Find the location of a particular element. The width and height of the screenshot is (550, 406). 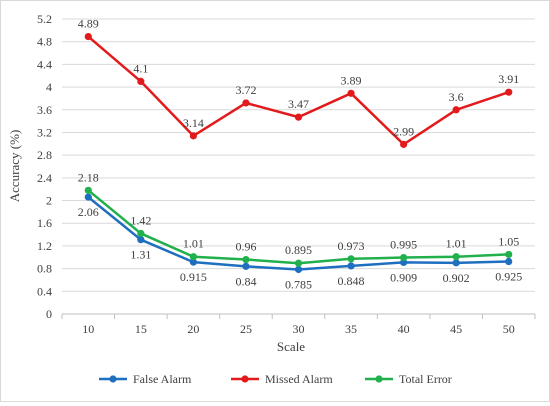

y-tick-label: 1.6 is located at coordinates (44, 223).